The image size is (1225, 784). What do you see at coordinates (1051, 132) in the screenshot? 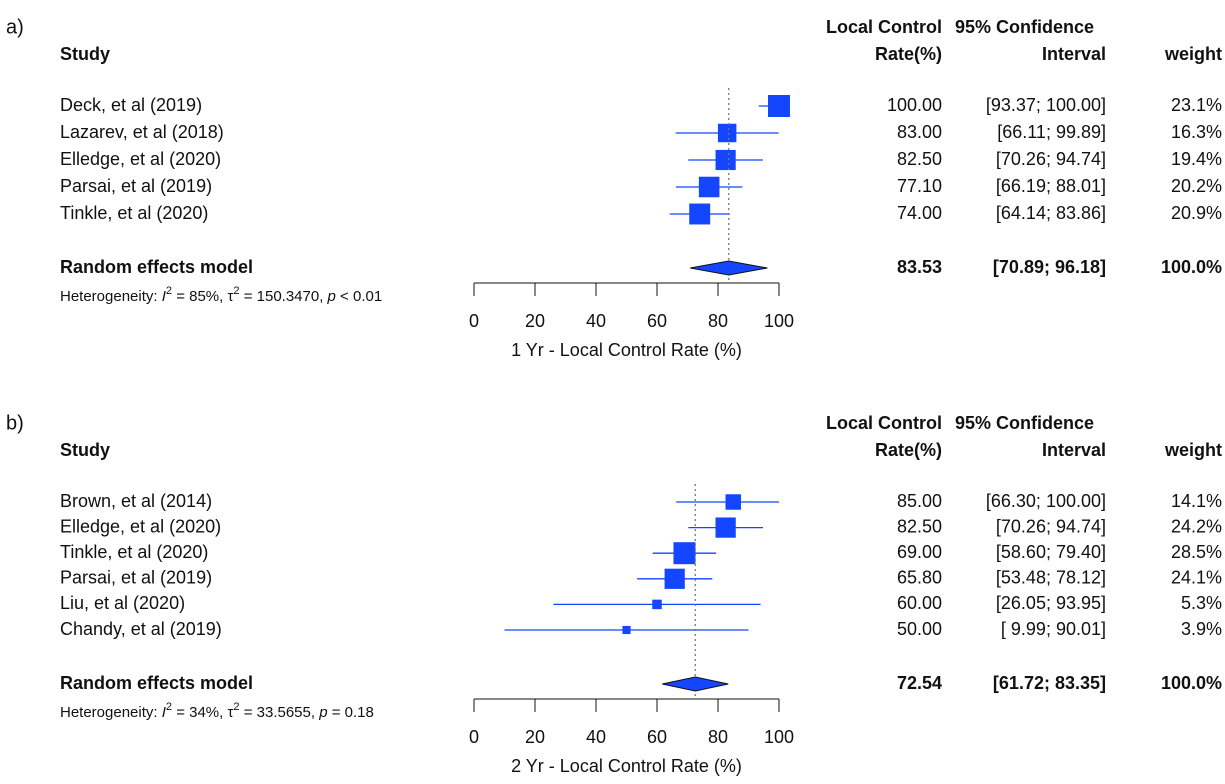
I see `ci-value: [66.11; 99.89]` at bounding box center [1051, 132].